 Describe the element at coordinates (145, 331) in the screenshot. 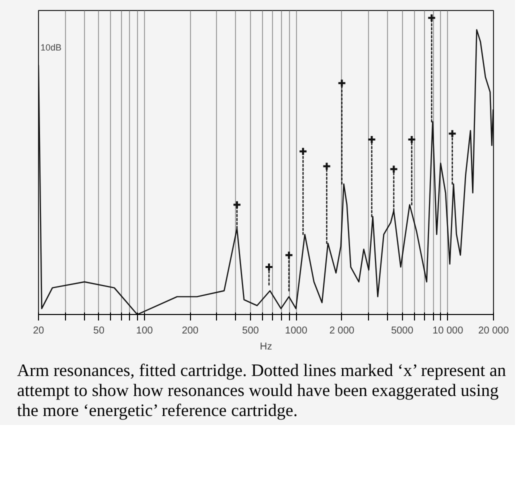

I see `x-tick-label: 100` at that location.